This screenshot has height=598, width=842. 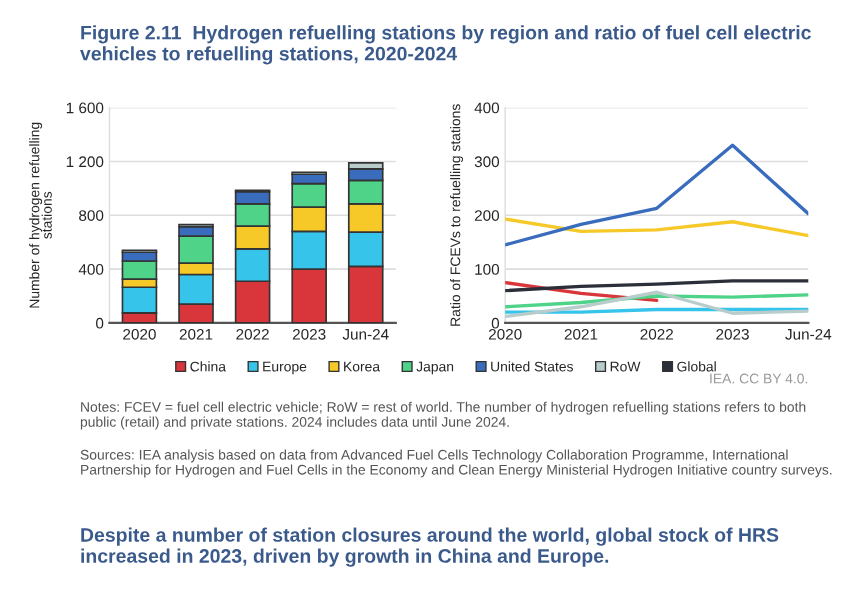 What do you see at coordinates (445, 45) in the screenshot?
I see `text: Figure 2.11 Hydrogen refuelling stations by region and ratio of fuel cell electric vehicles to refuelling stations, 2020-2024` at bounding box center [445, 45].